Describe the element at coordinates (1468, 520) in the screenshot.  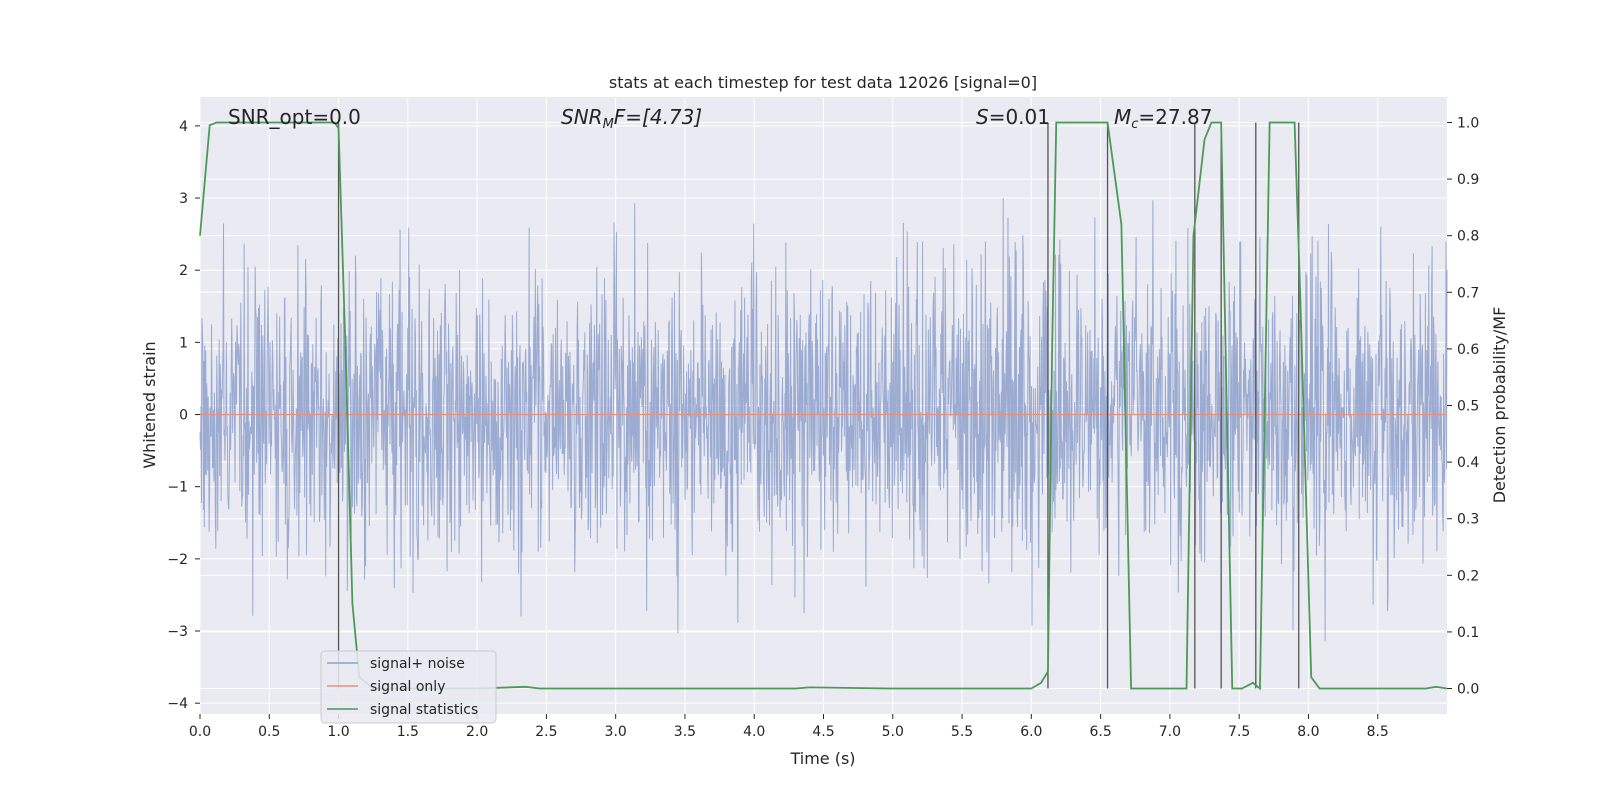
I see `y-right-tick-label: 0.3` at that location.